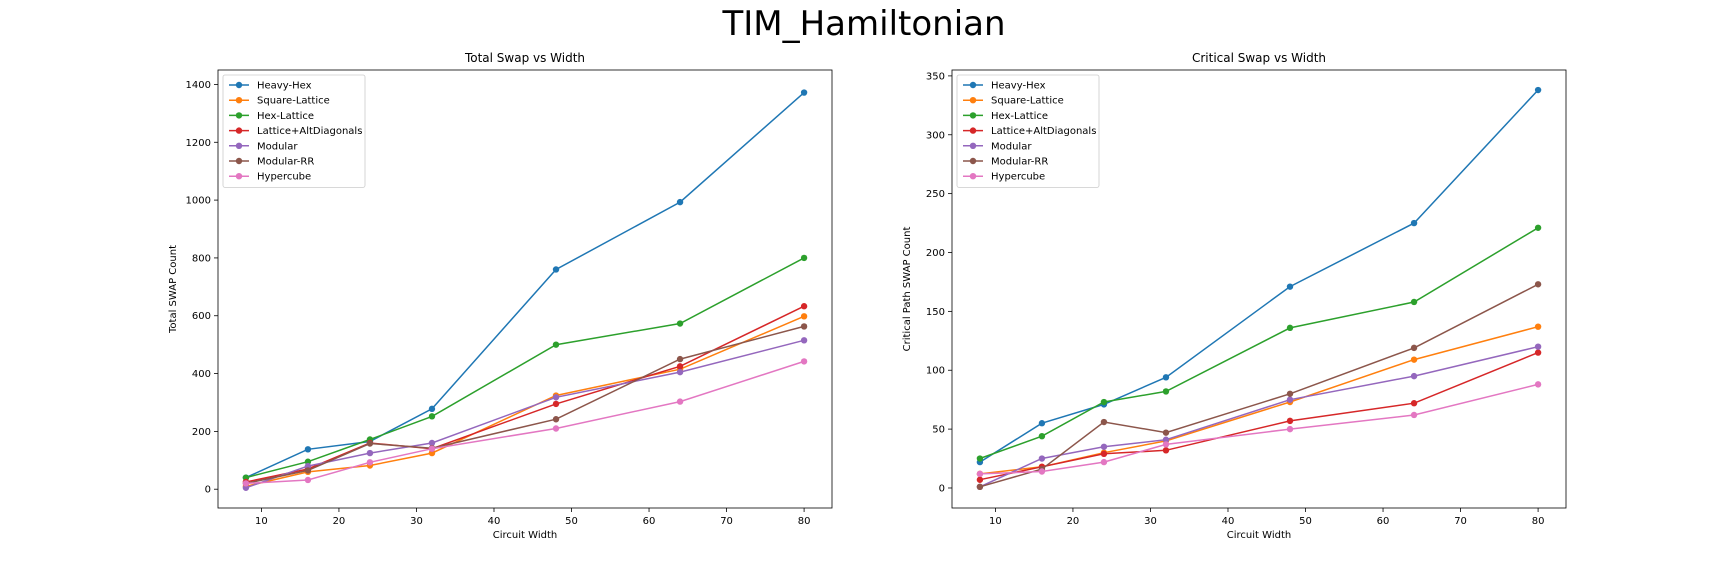  I want to click on y-tick-label: 300, so click(935, 135).